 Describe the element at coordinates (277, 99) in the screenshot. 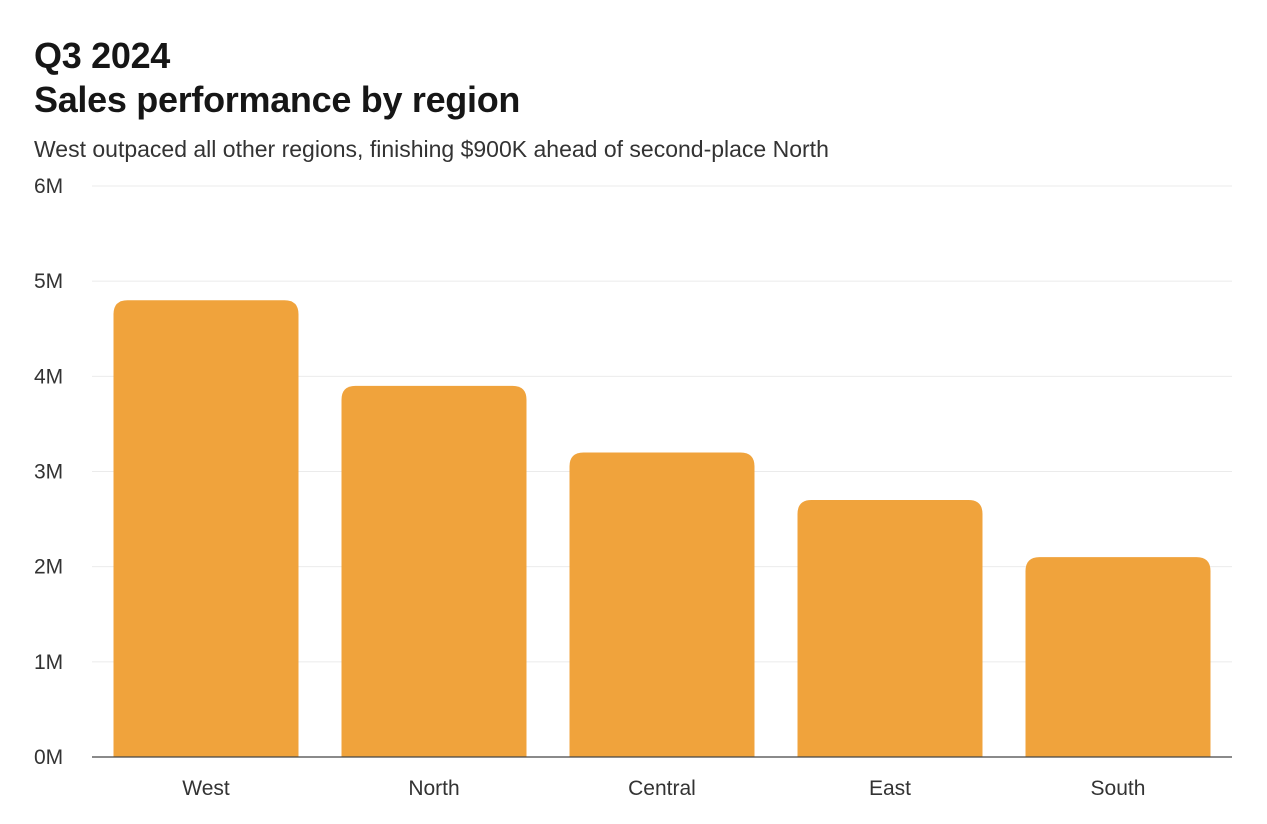

I see `chart-title-line-2: Sales performance by region` at that location.